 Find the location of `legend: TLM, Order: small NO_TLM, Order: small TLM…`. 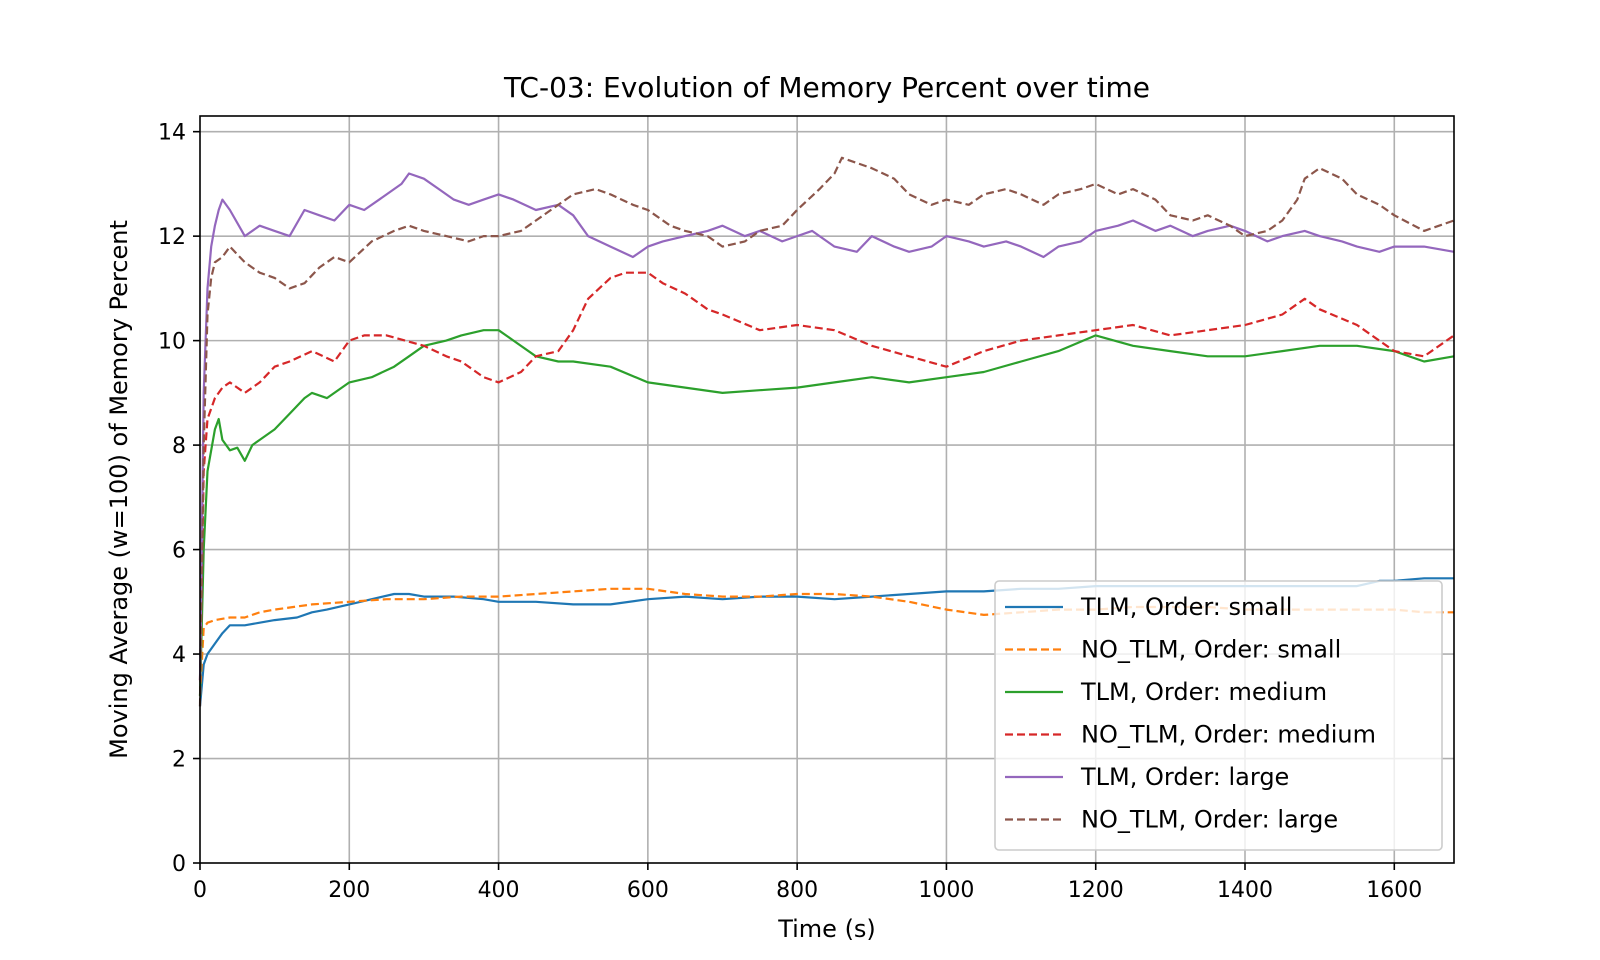

legend: TLM, Order: small NO_TLM, Order: small TLM… is located at coordinates (1218, 715).